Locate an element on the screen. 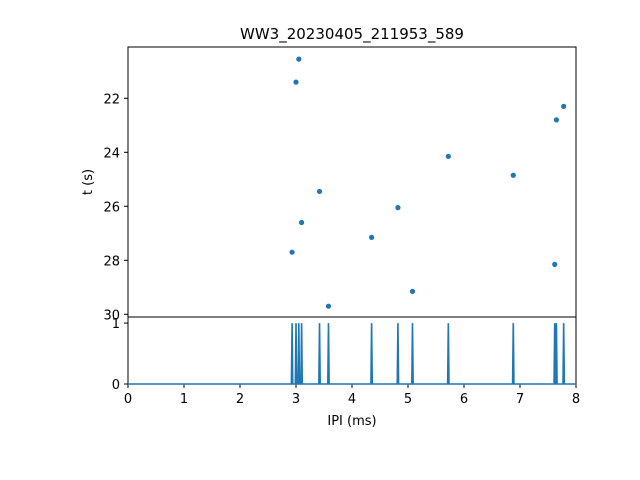 The width and height of the screenshot is (640, 480). spike-x-tick-label: 2 is located at coordinates (240, 399).